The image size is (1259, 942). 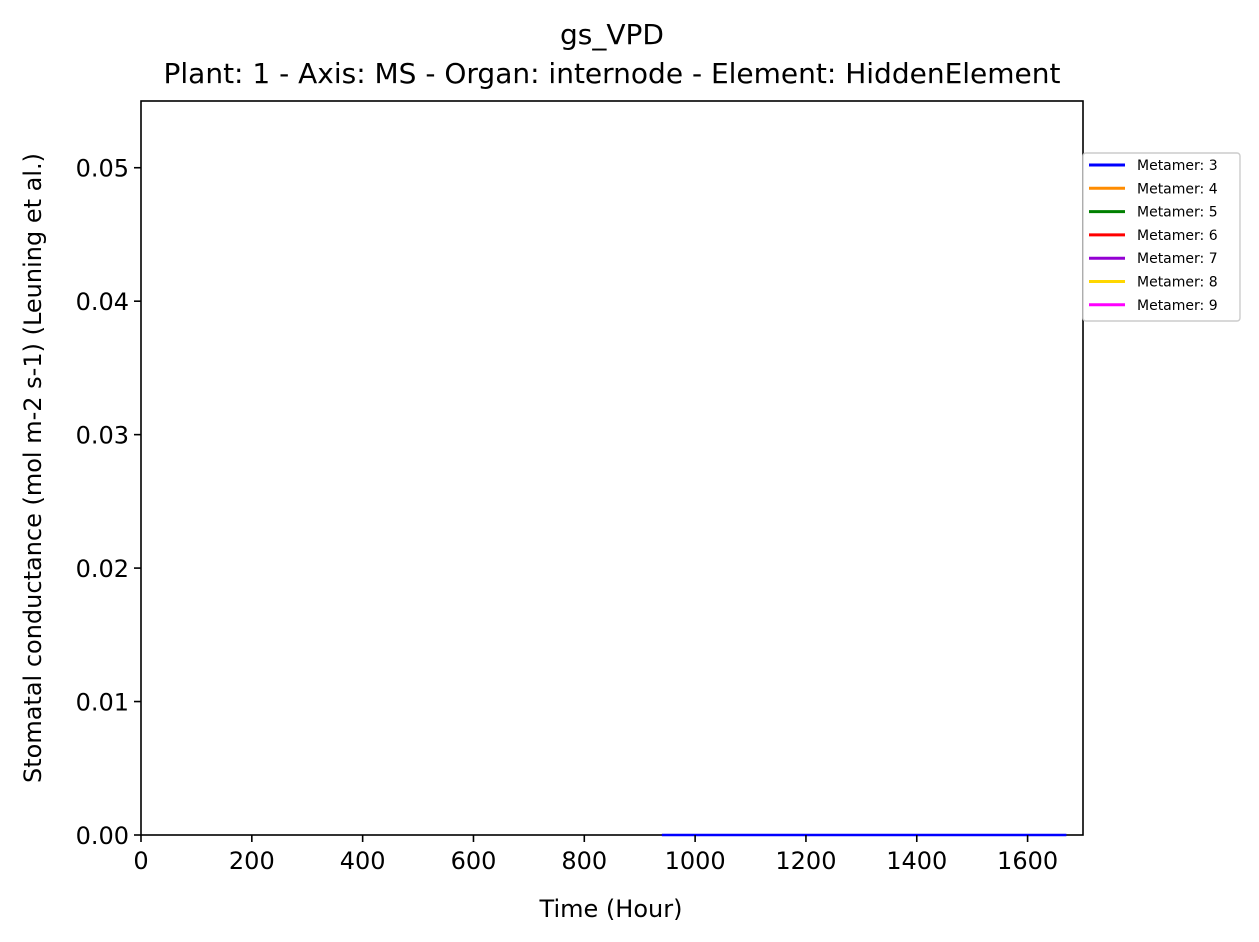 I want to click on legend-label-5: Metamer: 5, so click(x=1177, y=213).